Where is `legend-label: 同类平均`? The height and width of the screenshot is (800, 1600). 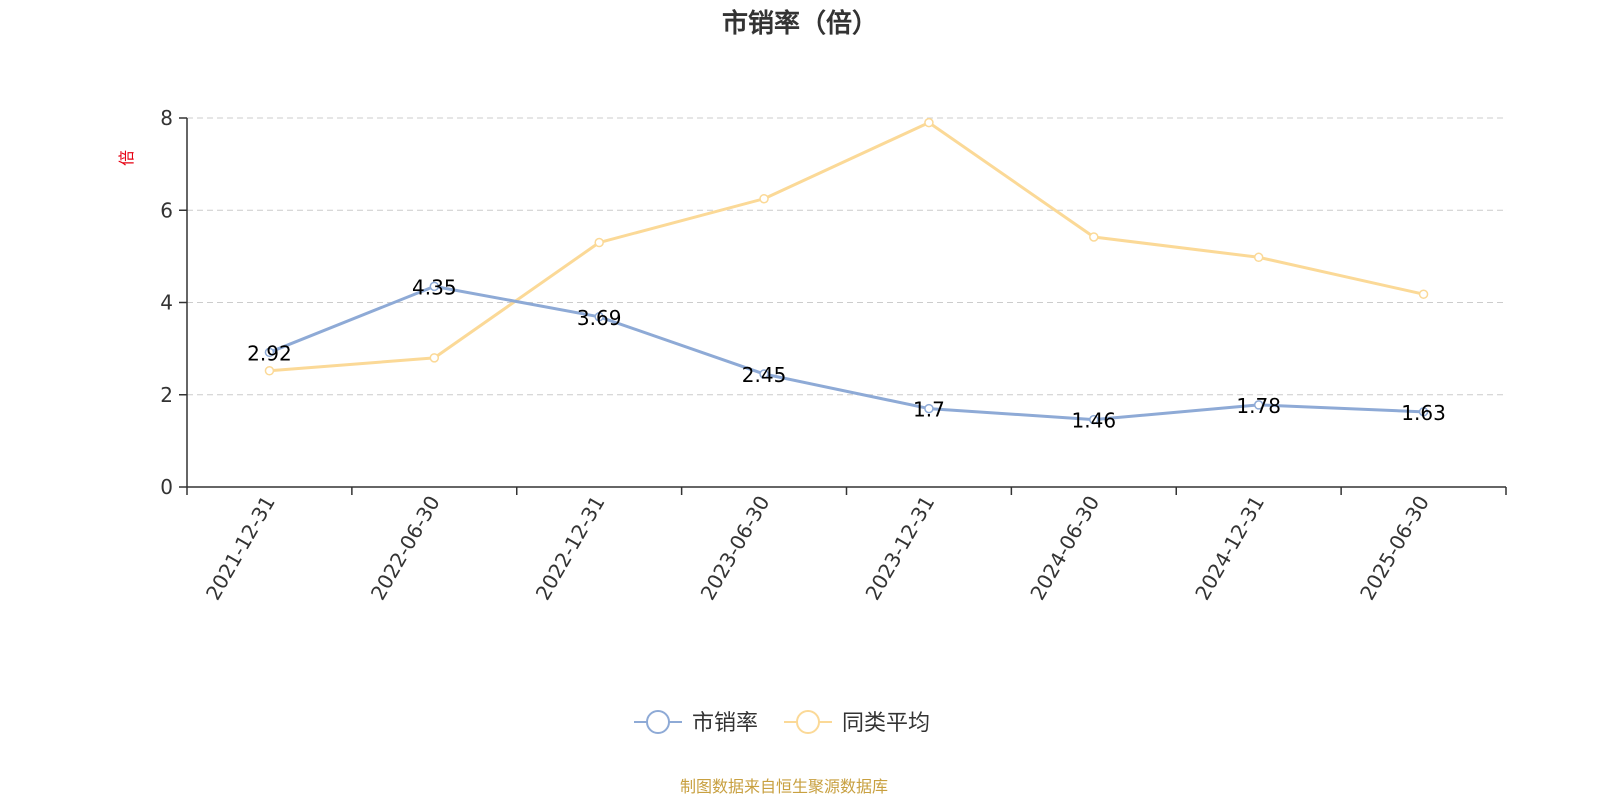
legend-label: 同类平均 is located at coordinates (886, 723).